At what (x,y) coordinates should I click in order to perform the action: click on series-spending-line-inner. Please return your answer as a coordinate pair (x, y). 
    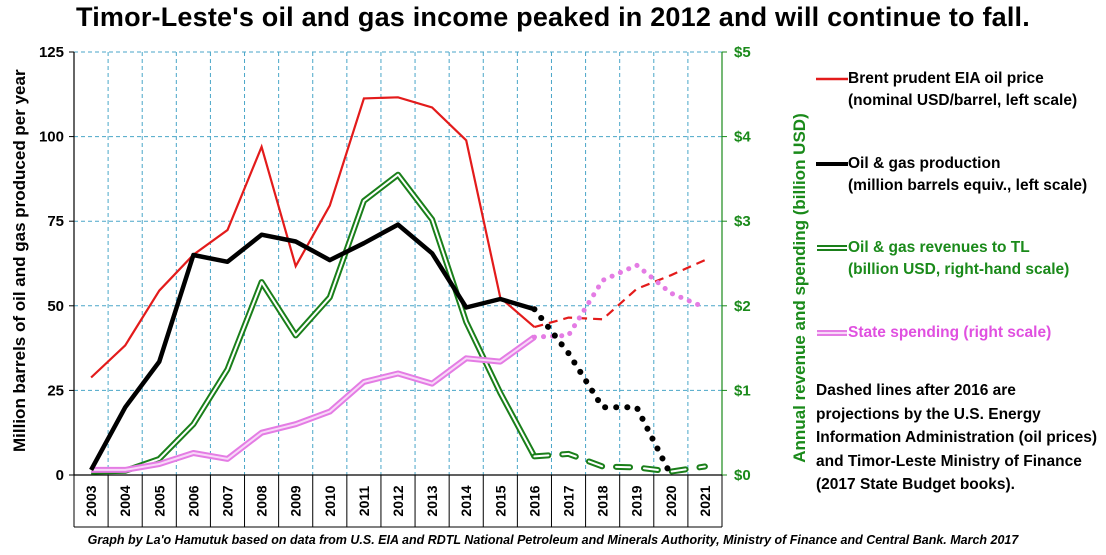
    Looking at the image, I should click on (313, 403).